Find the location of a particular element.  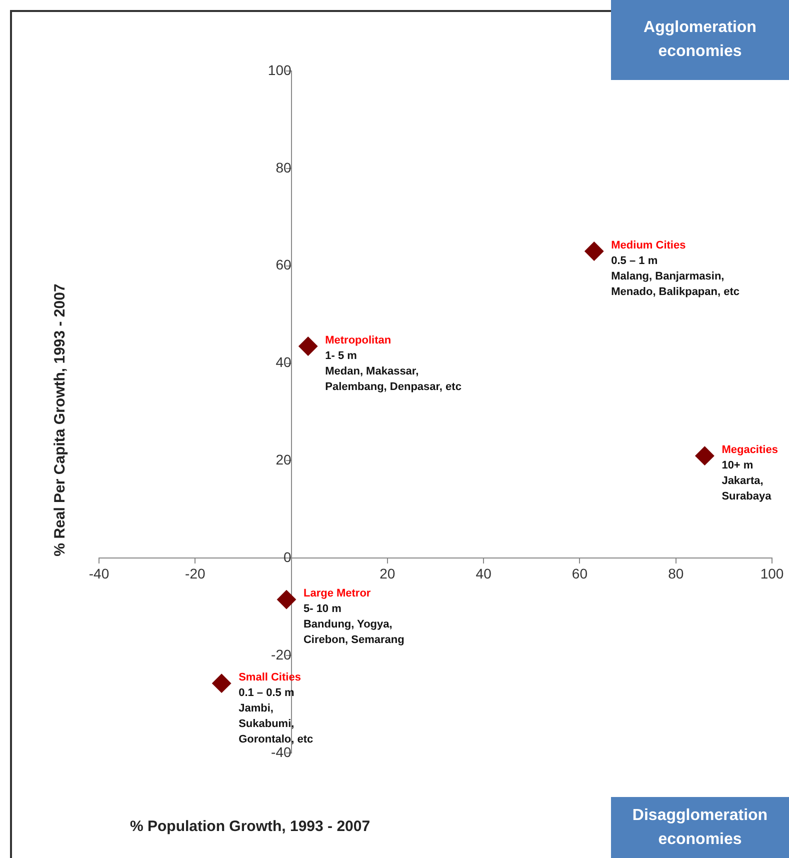

x-tick-label: 100 is located at coordinates (772, 573).